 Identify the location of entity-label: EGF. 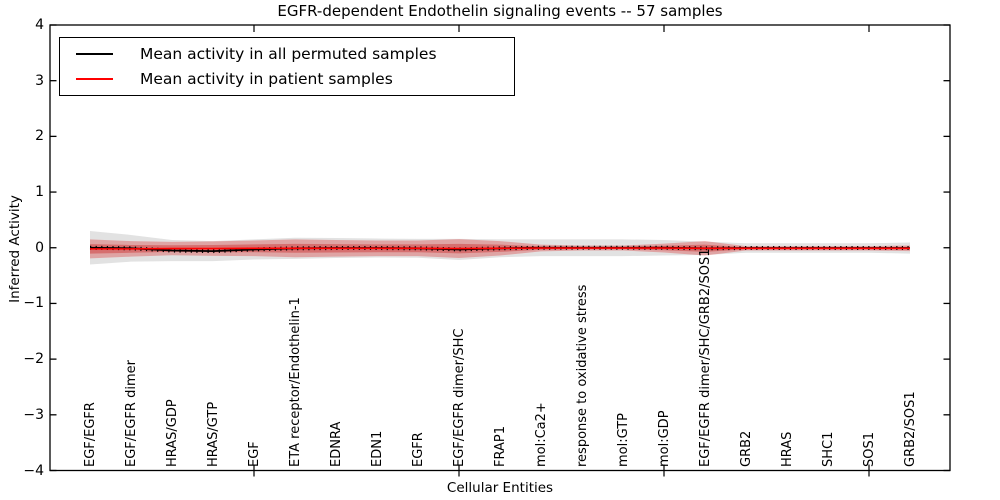
(254, 454).